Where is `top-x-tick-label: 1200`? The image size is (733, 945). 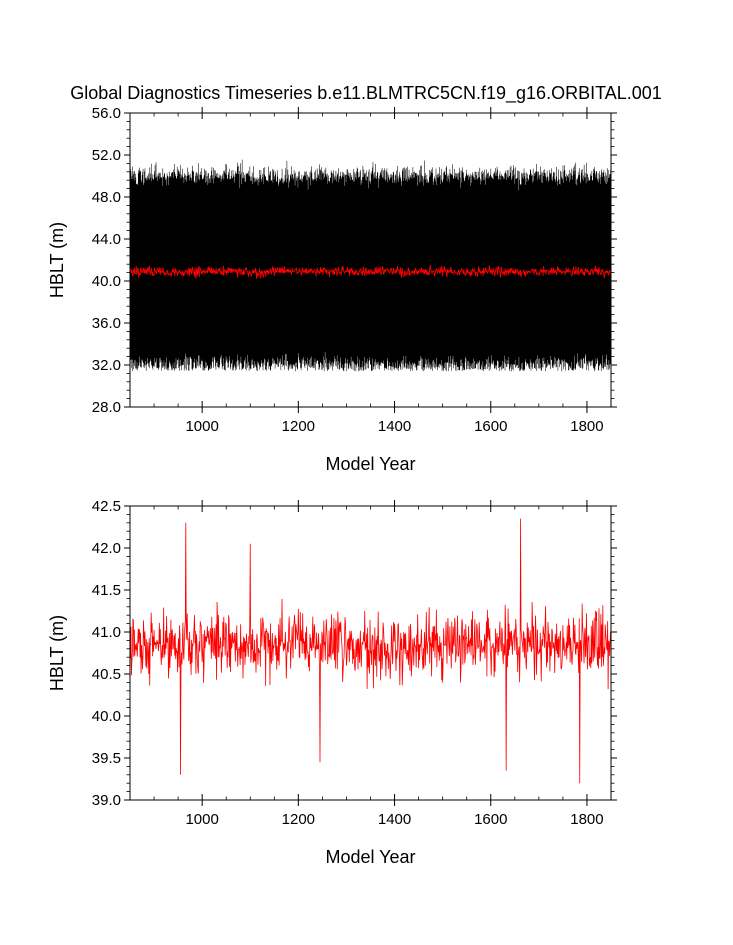 top-x-tick-label: 1200 is located at coordinates (298, 426).